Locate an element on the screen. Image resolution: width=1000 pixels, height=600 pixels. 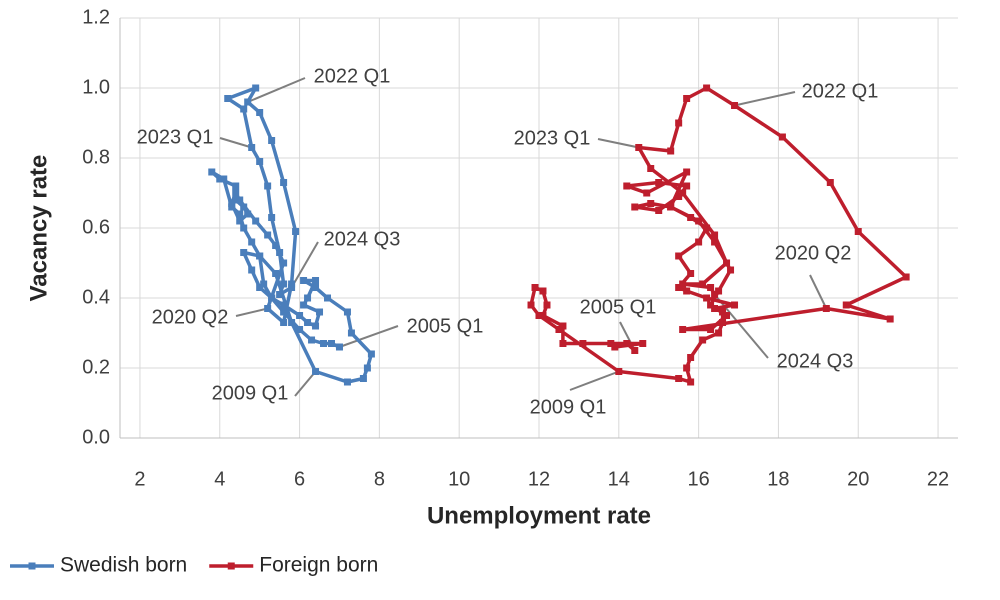
x-tick-label: 4 is located at coordinates (219, 479).